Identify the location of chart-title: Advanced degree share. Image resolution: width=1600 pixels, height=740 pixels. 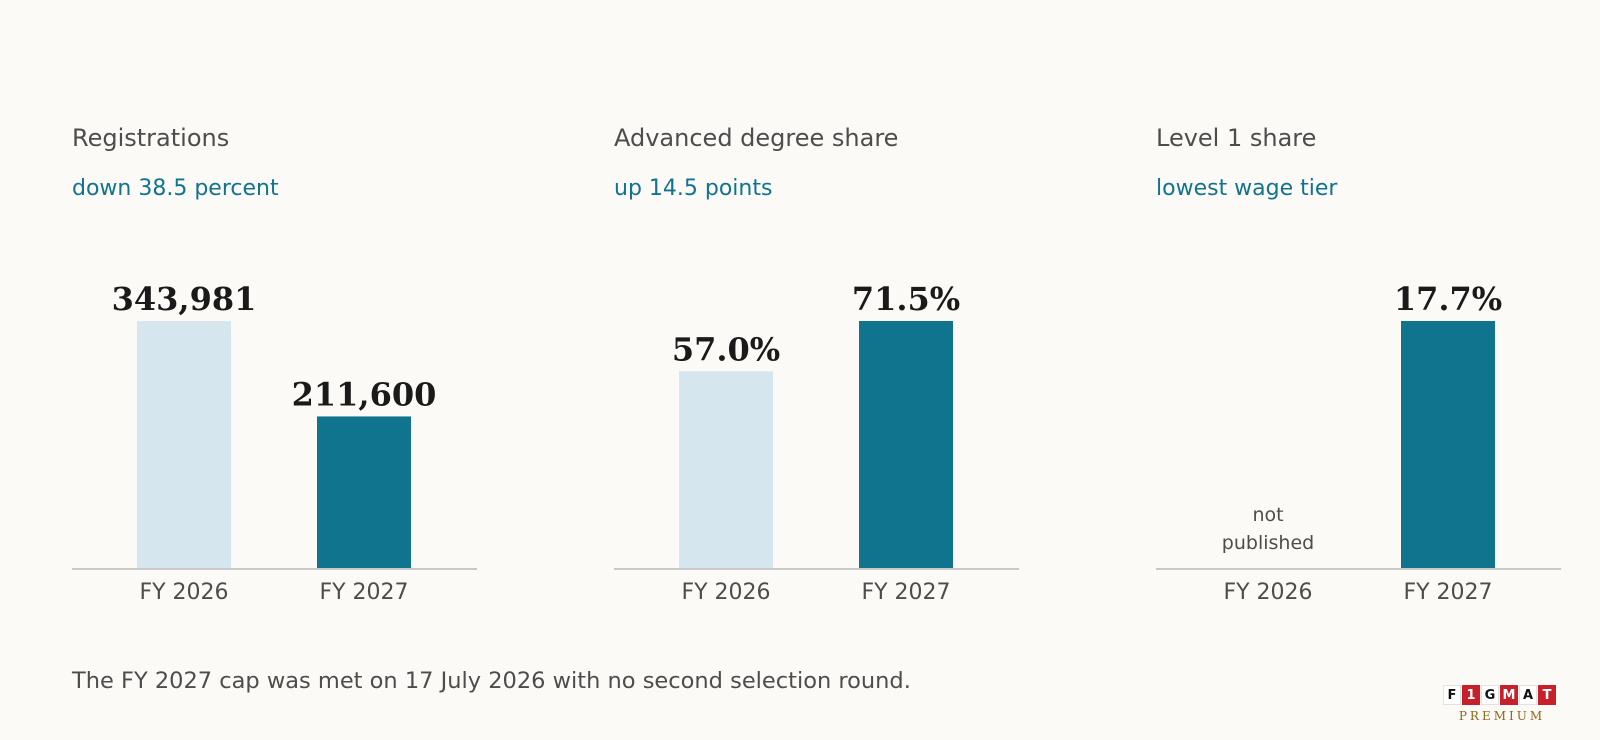
(756, 138).